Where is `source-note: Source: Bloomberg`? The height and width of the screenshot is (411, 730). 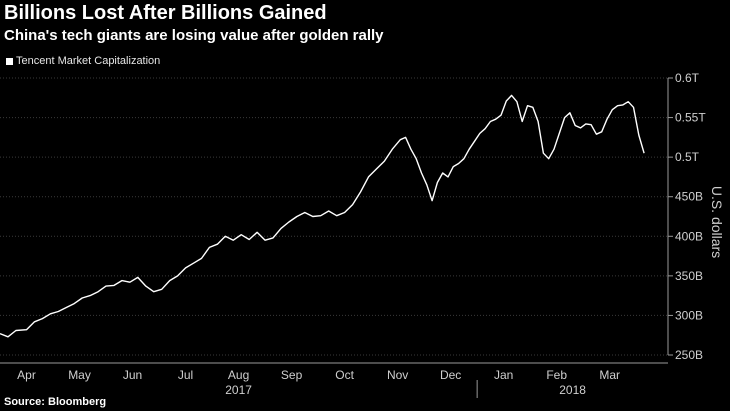
source-note: Source: Bloomberg is located at coordinates (55, 402).